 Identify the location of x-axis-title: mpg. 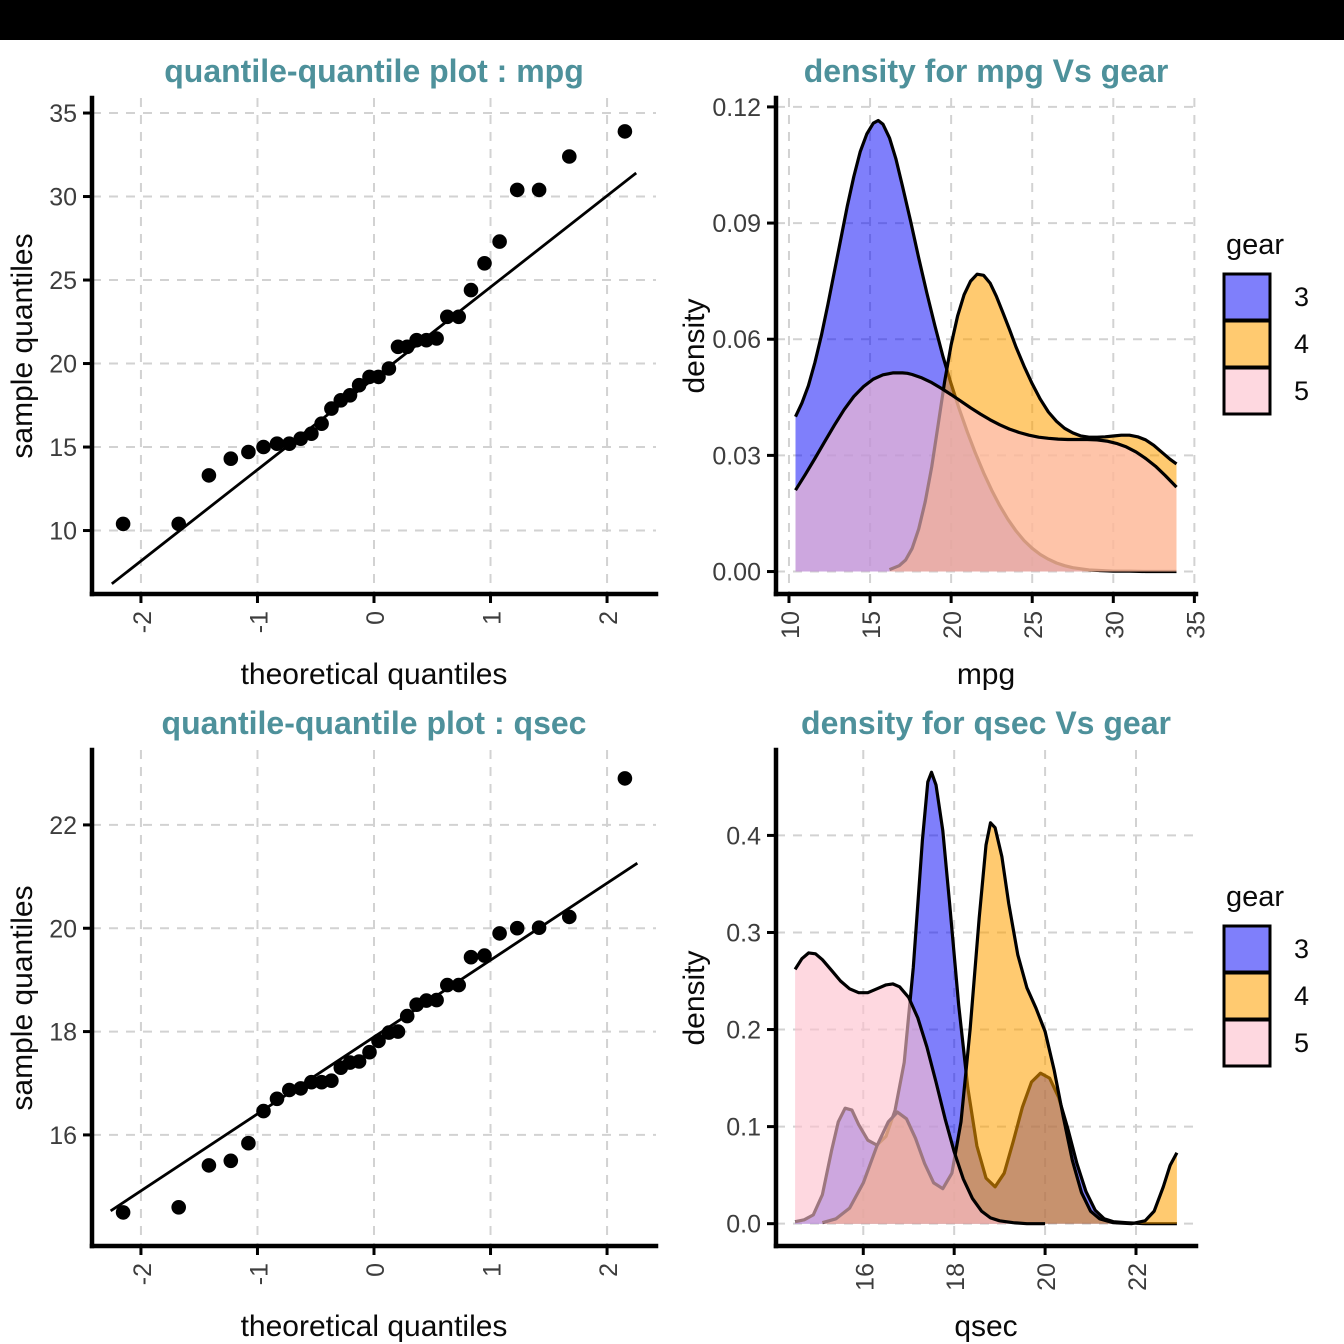
(986, 674).